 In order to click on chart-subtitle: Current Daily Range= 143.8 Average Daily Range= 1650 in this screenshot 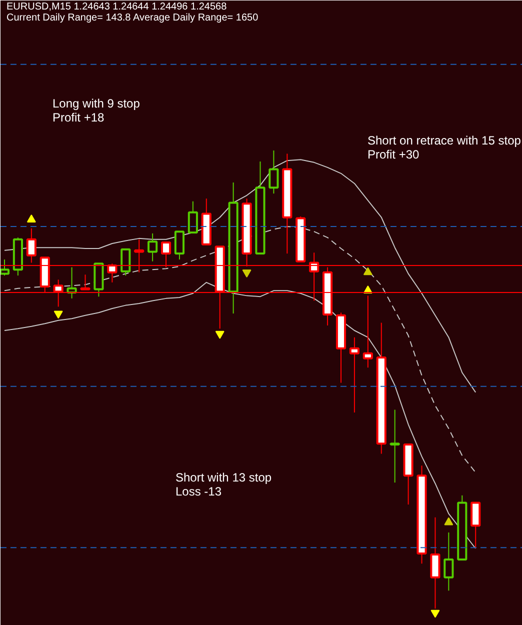, I will do `click(132, 18)`.